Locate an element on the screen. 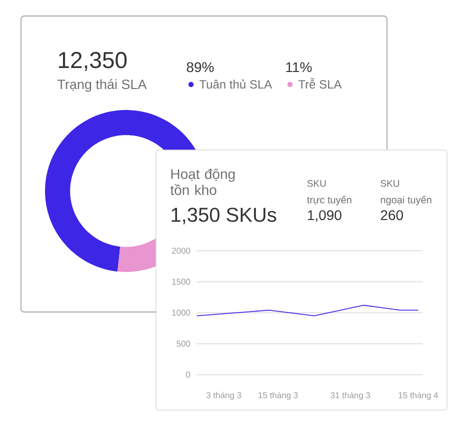  y-tick-label: 1000 is located at coordinates (181, 313).